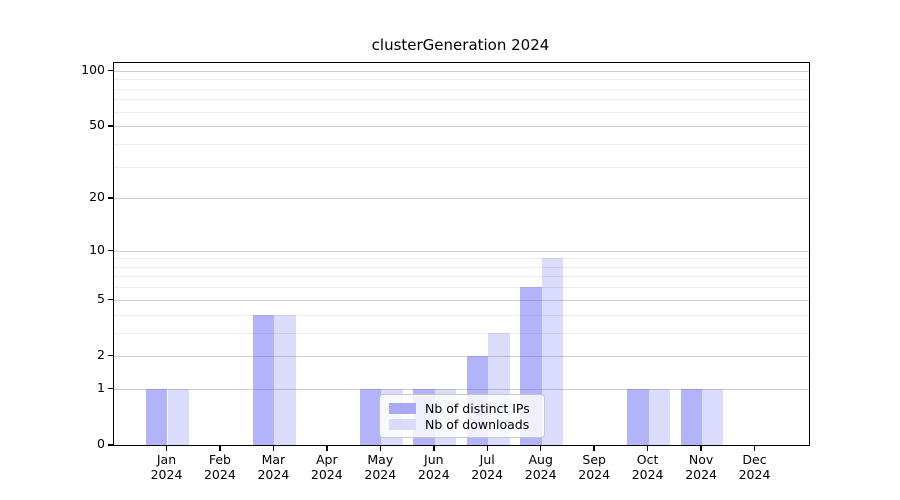 The image size is (900, 500). What do you see at coordinates (178, 416) in the screenshot?
I see `bar-downloads-jan` at bounding box center [178, 416].